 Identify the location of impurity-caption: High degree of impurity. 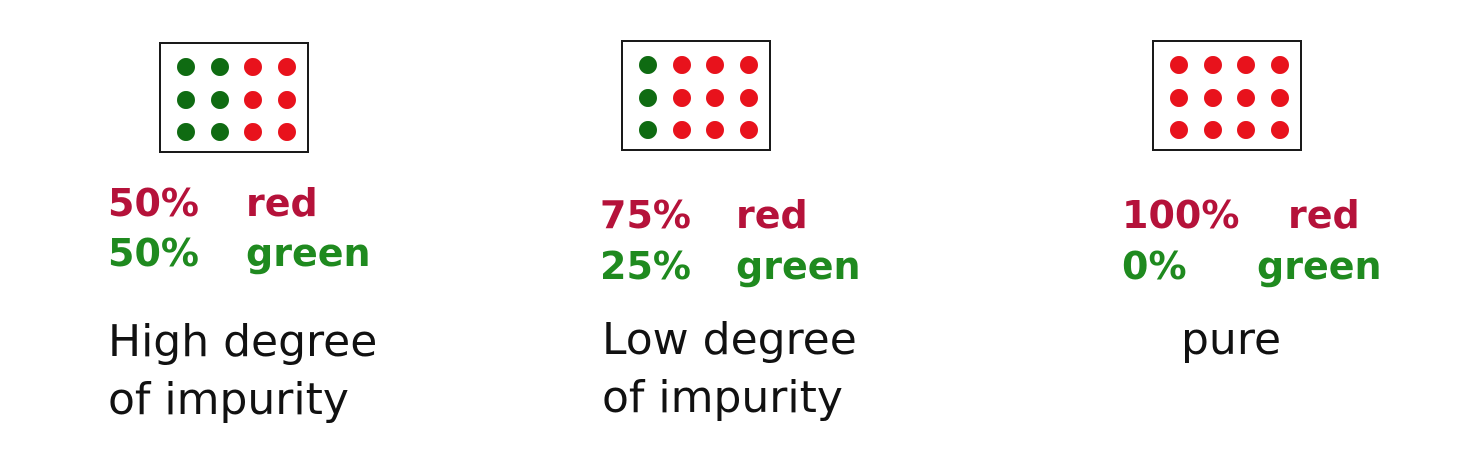
(242, 371).